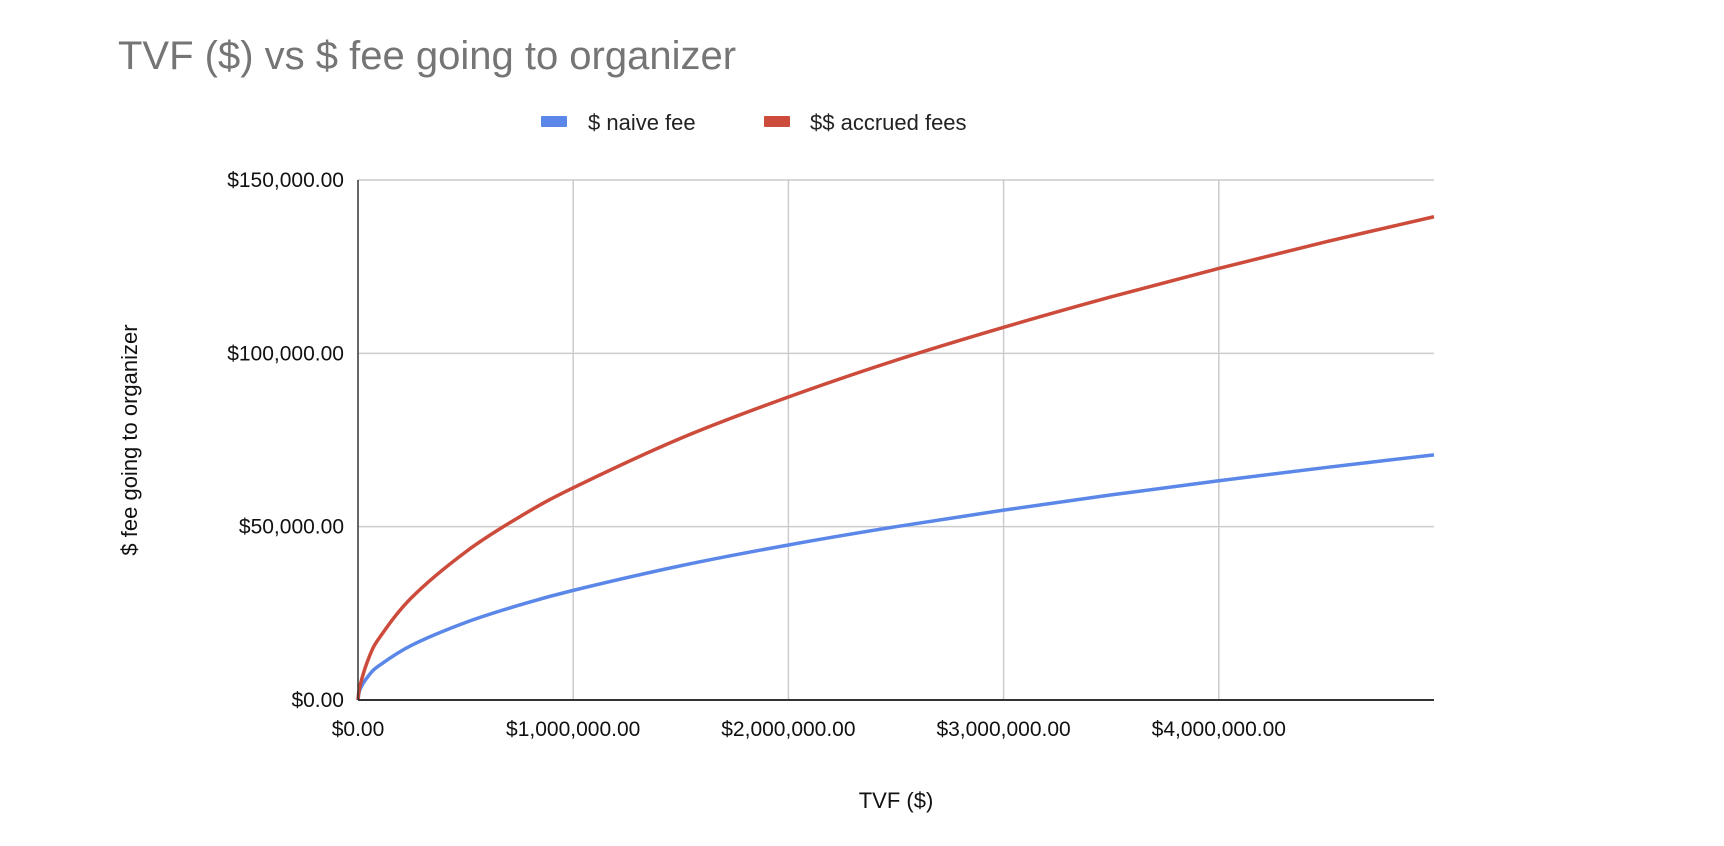 Image resolution: width=1724 pixels, height=846 pixels. I want to click on y-axis-label: $ fee going to organizer, so click(129, 439).